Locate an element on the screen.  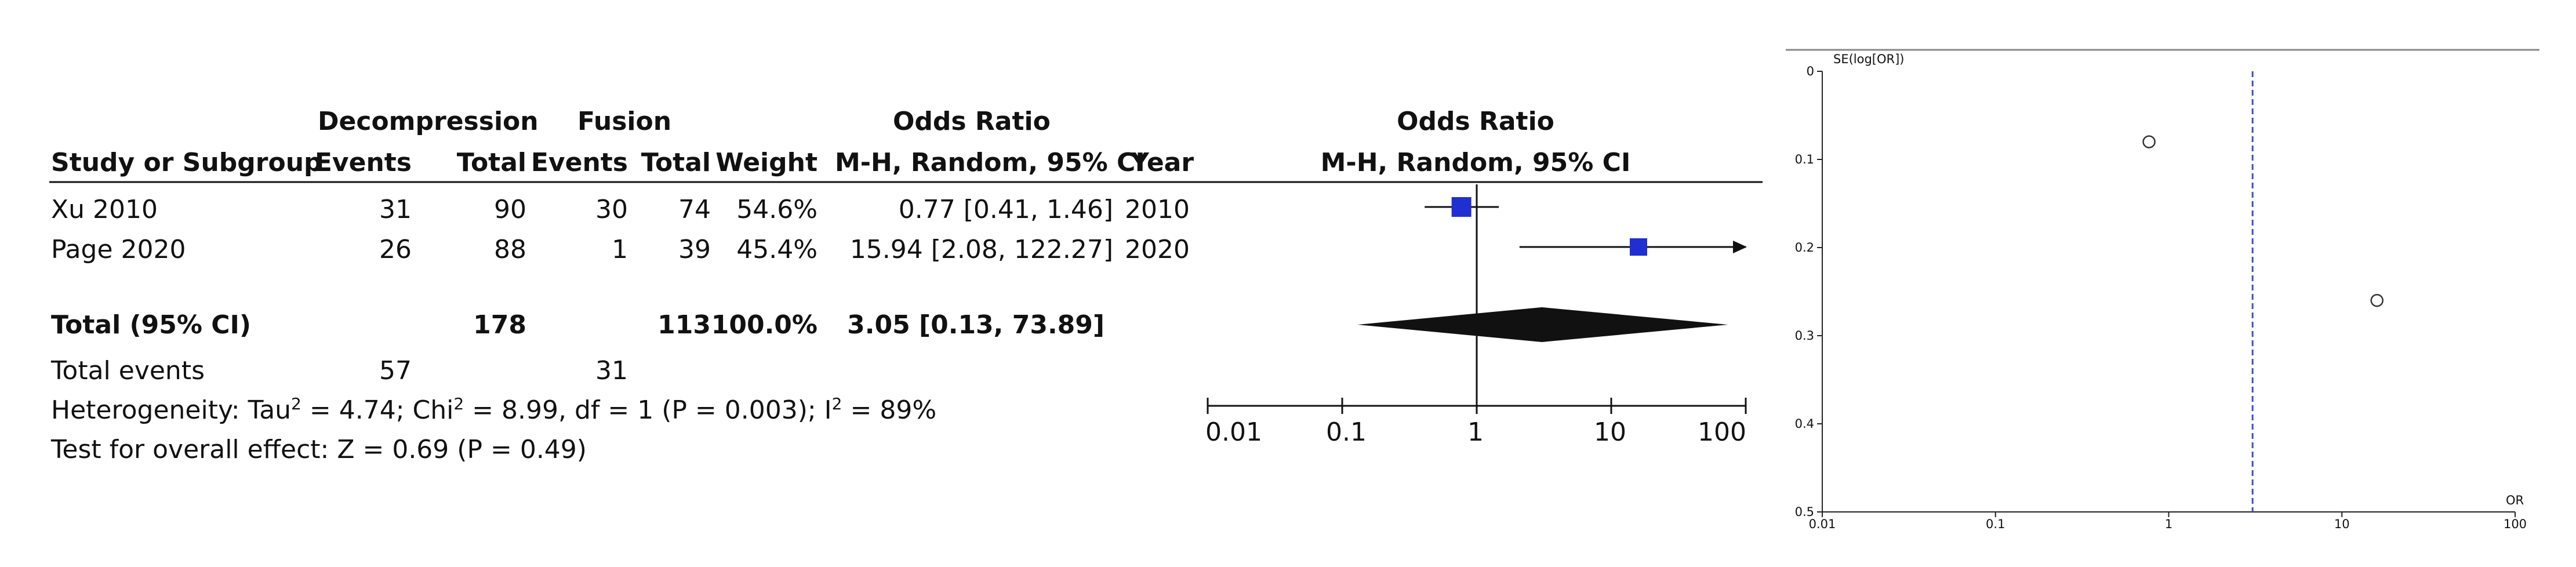
funnel-x-tick-label: 100 is located at coordinates (2515, 524).